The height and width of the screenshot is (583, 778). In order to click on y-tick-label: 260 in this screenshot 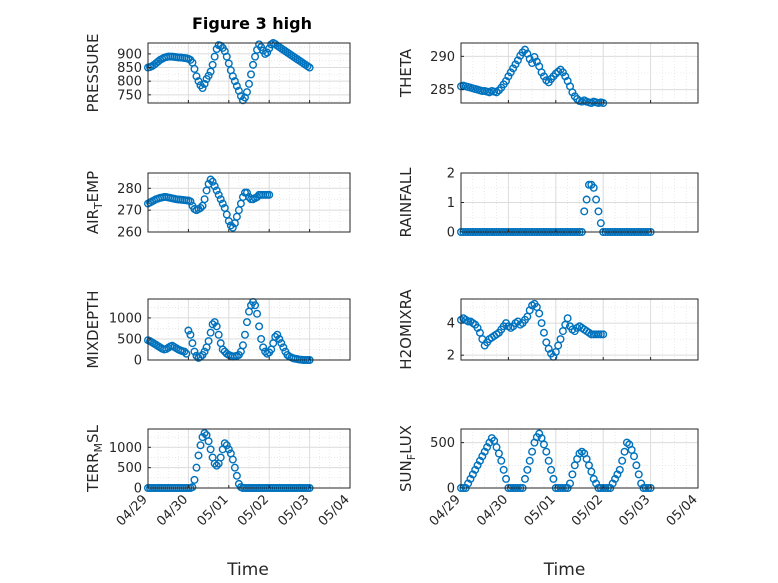, I will do `click(129, 233)`.